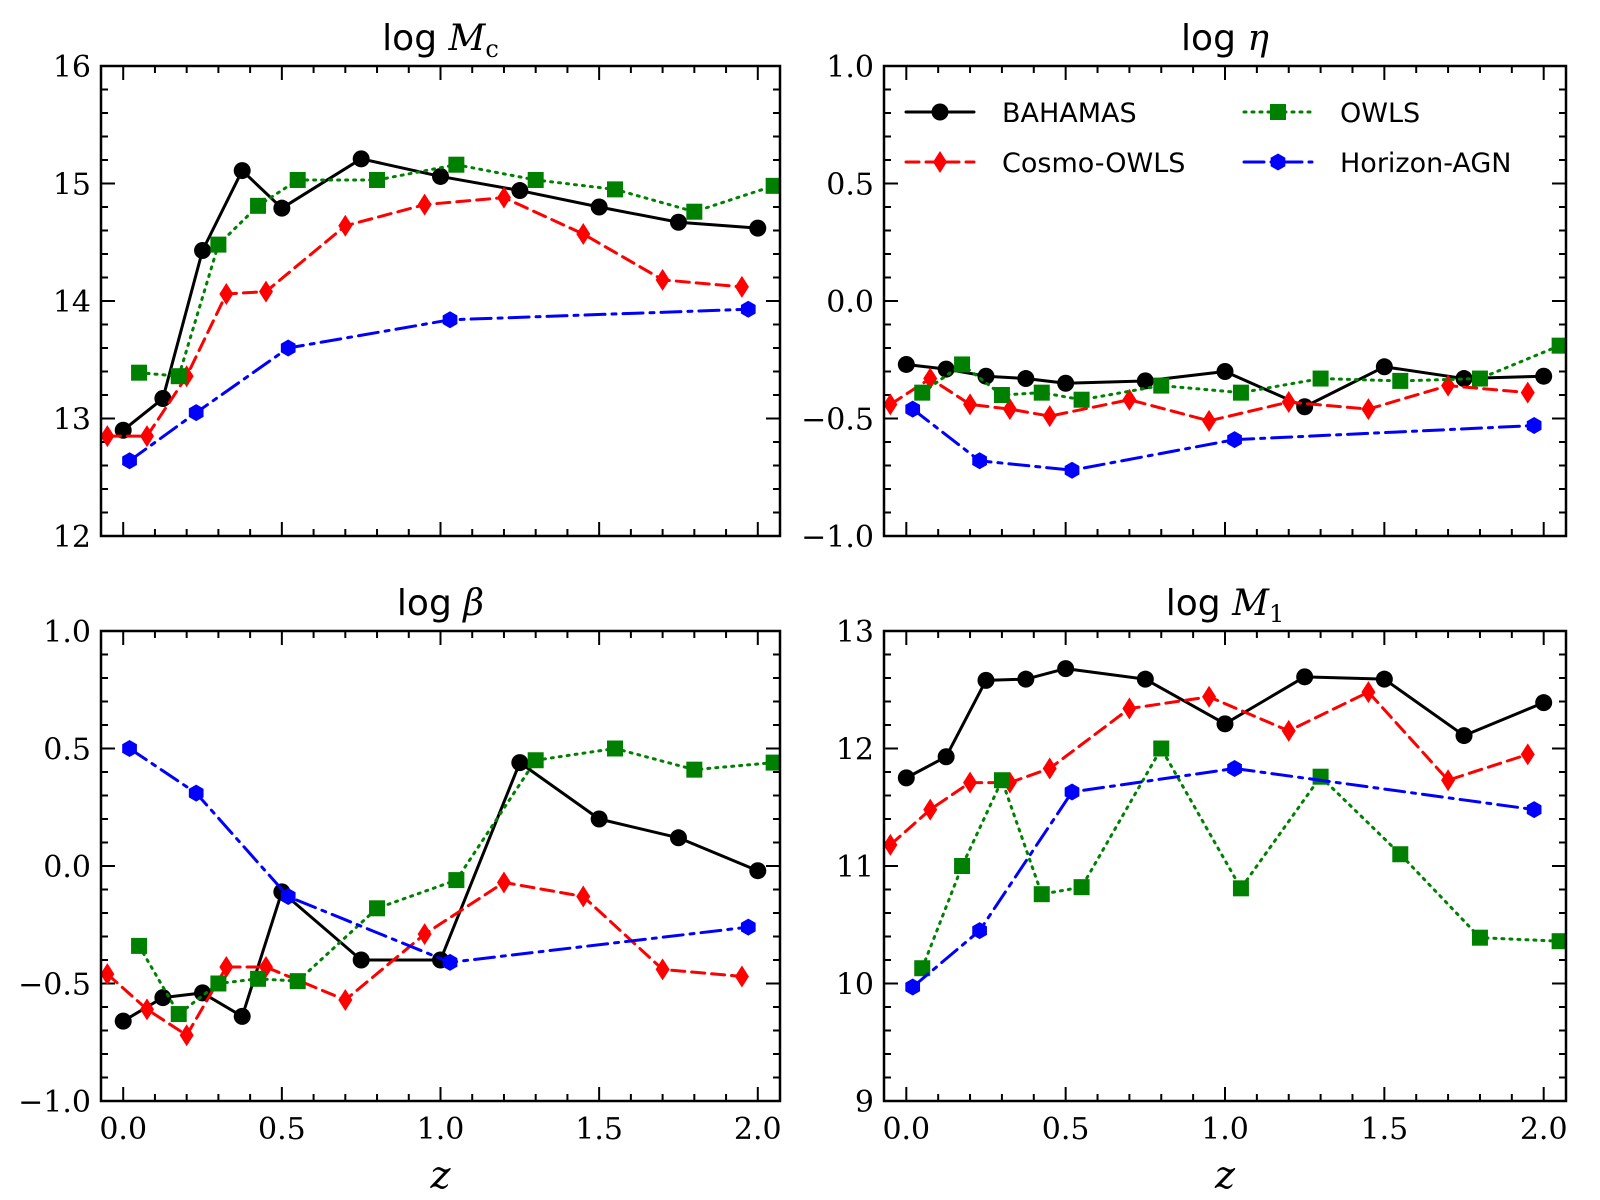 The width and height of the screenshot is (1600, 1200). What do you see at coordinates (1225, 605) in the screenshot?
I see `panel-title: log M1` at bounding box center [1225, 605].